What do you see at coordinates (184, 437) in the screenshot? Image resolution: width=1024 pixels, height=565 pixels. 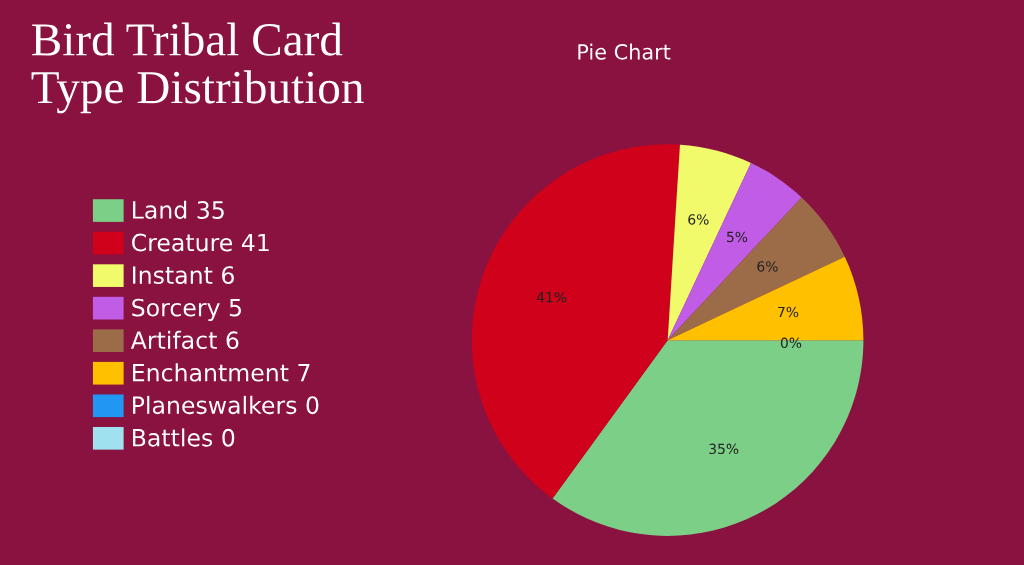 I see `legend-label: Battles 0` at bounding box center [184, 437].